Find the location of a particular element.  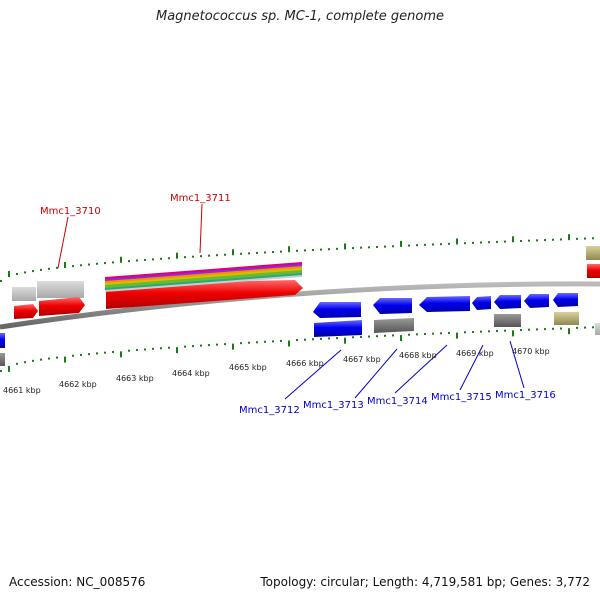

gene-label: Mmc1_3714 is located at coordinates (397, 401).